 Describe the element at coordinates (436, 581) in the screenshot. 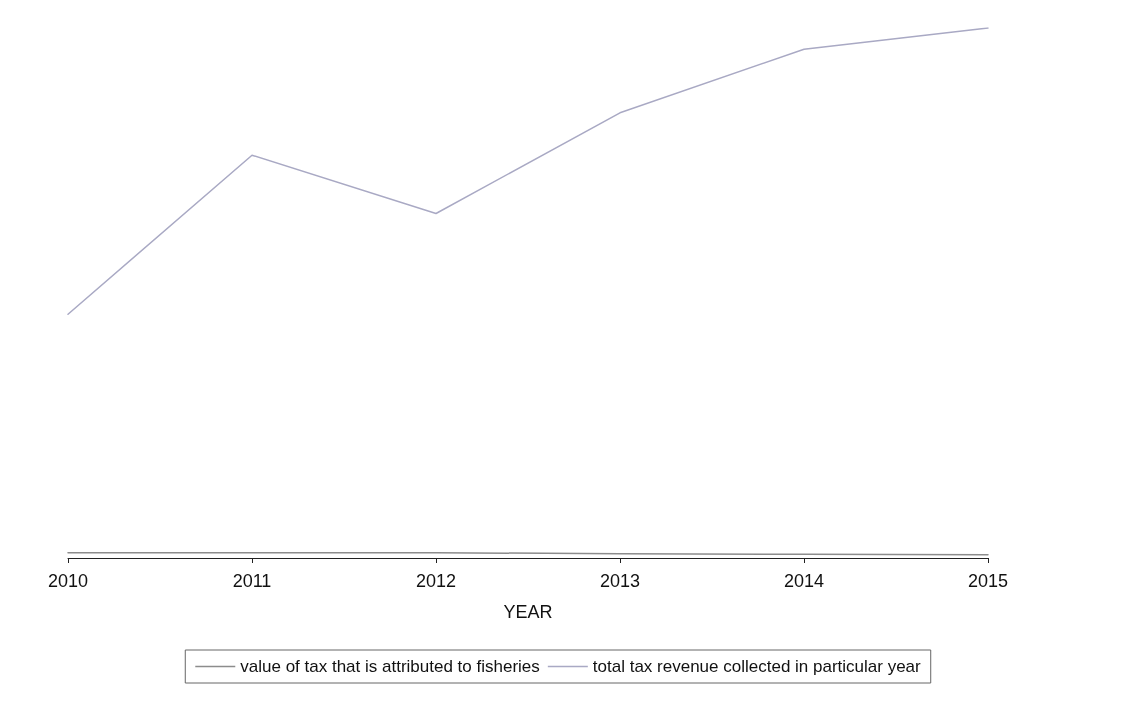

I see `x-tick-label: 2012` at that location.